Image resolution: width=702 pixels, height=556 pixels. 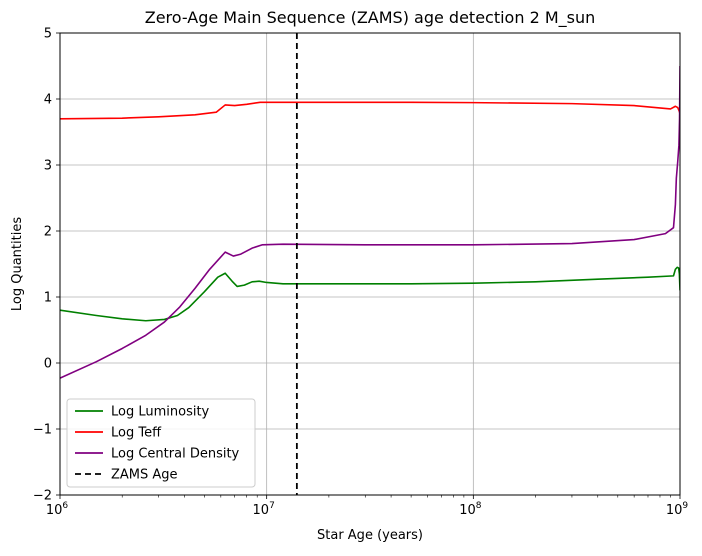 What do you see at coordinates (264, 509) in the screenshot?
I see `x-tick-label: 10⁷` at bounding box center [264, 509].